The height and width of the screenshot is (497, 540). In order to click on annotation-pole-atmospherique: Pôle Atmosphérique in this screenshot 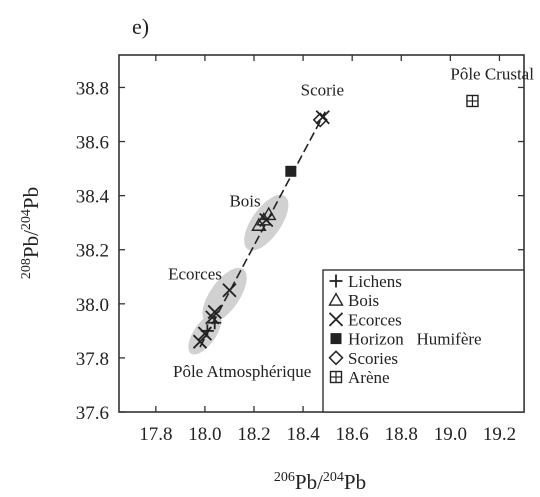, I will do `click(242, 371)`.